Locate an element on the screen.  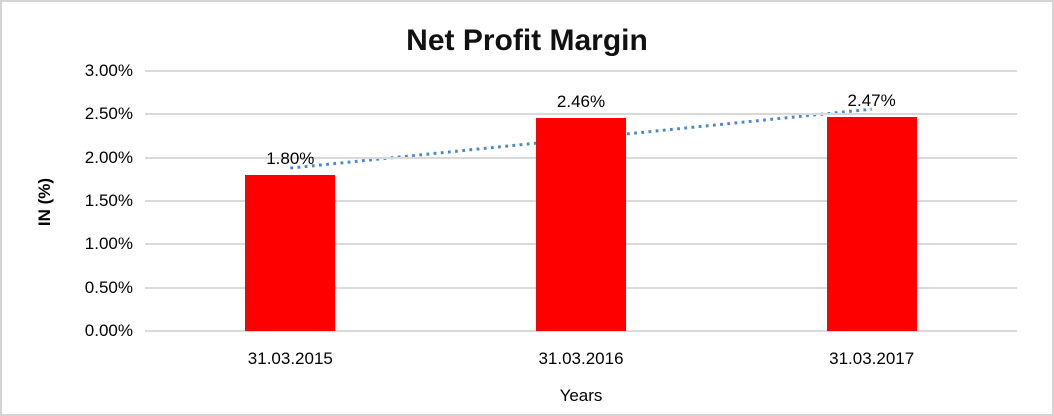
x-axis-tick-label: 31.03.2017 is located at coordinates (872, 358).